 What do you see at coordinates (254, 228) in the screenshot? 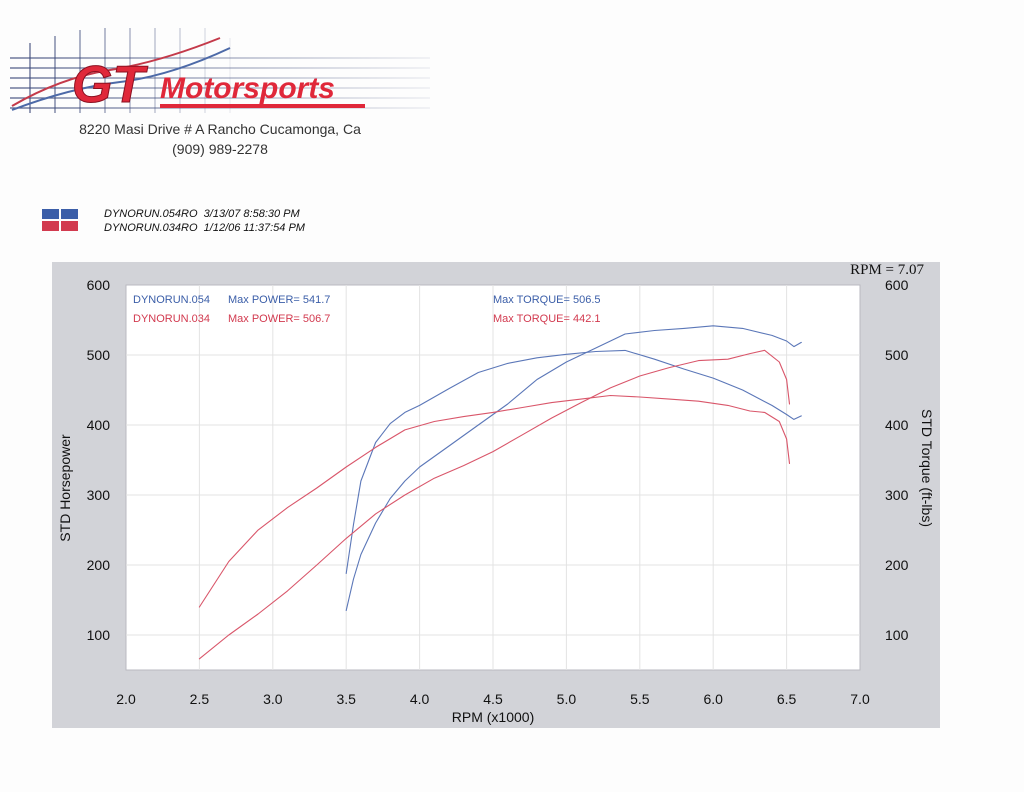
I see `run-034-date: 1/12/06 11:37:54 PM` at bounding box center [254, 228].